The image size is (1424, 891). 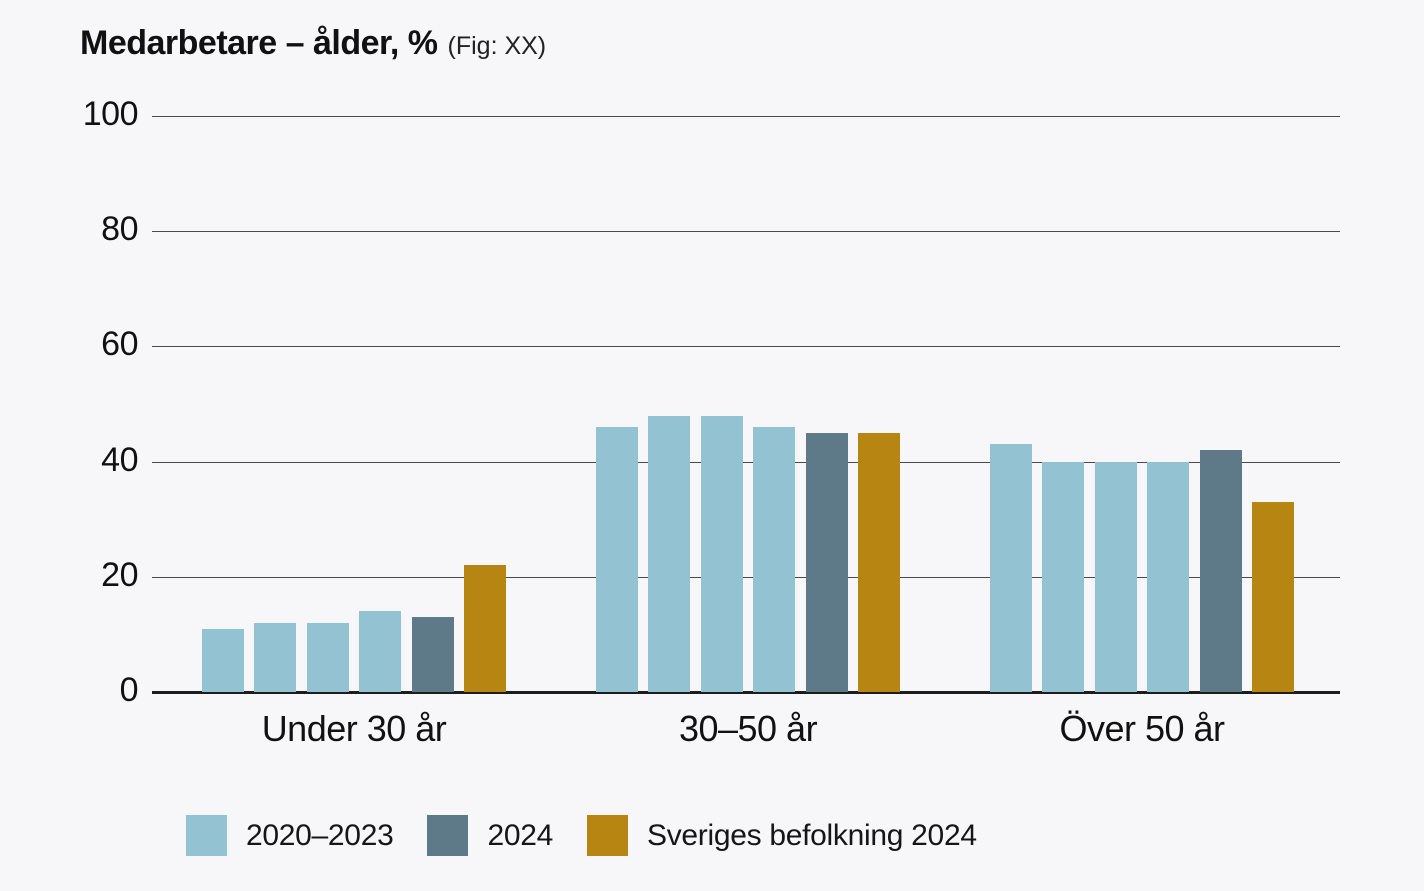 What do you see at coordinates (129, 690) in the screenshot?
I see `y-axis-tick-label-0: 0` at bounding box center [129, 690].